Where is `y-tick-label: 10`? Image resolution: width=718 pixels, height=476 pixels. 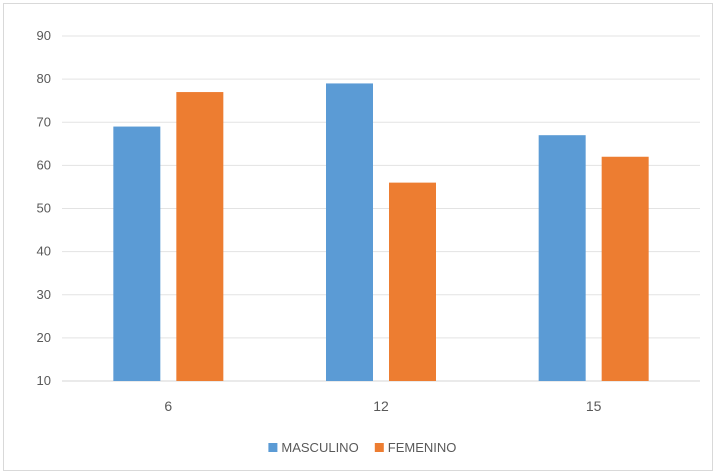
y-tick-label: 10 is located at coordinates (44, 380).